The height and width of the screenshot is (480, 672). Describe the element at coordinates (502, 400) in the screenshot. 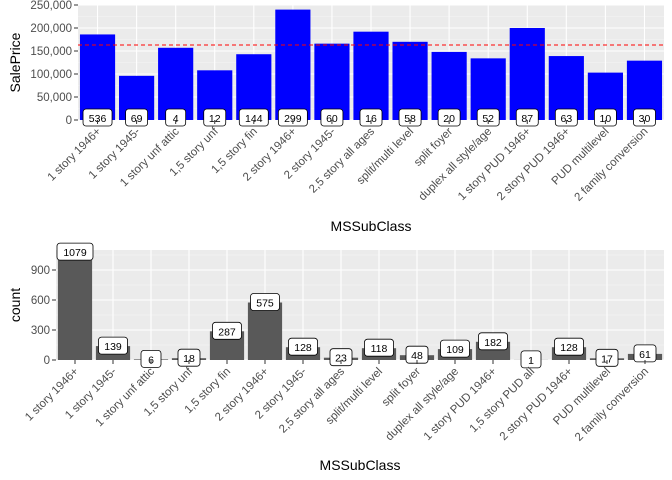

I see `x-tick-label: 1,5 story PUD all` at that location.